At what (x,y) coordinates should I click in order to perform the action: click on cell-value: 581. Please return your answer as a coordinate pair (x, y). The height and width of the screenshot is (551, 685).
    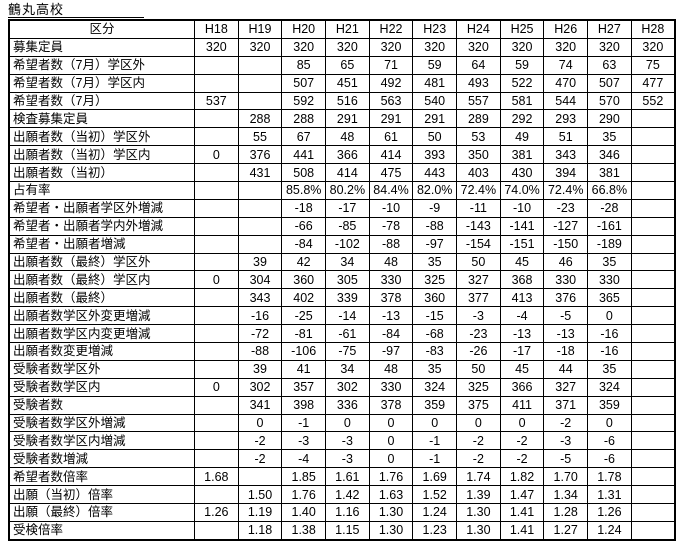
    Looking at the image, I should click on (522, 101).